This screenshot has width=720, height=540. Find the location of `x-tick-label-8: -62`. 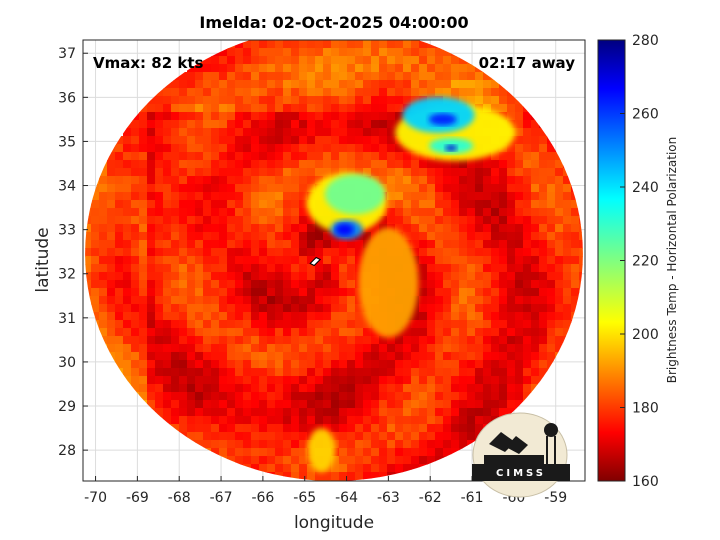

x-tick-label-8: -62 is located at coordinates (430, 498).